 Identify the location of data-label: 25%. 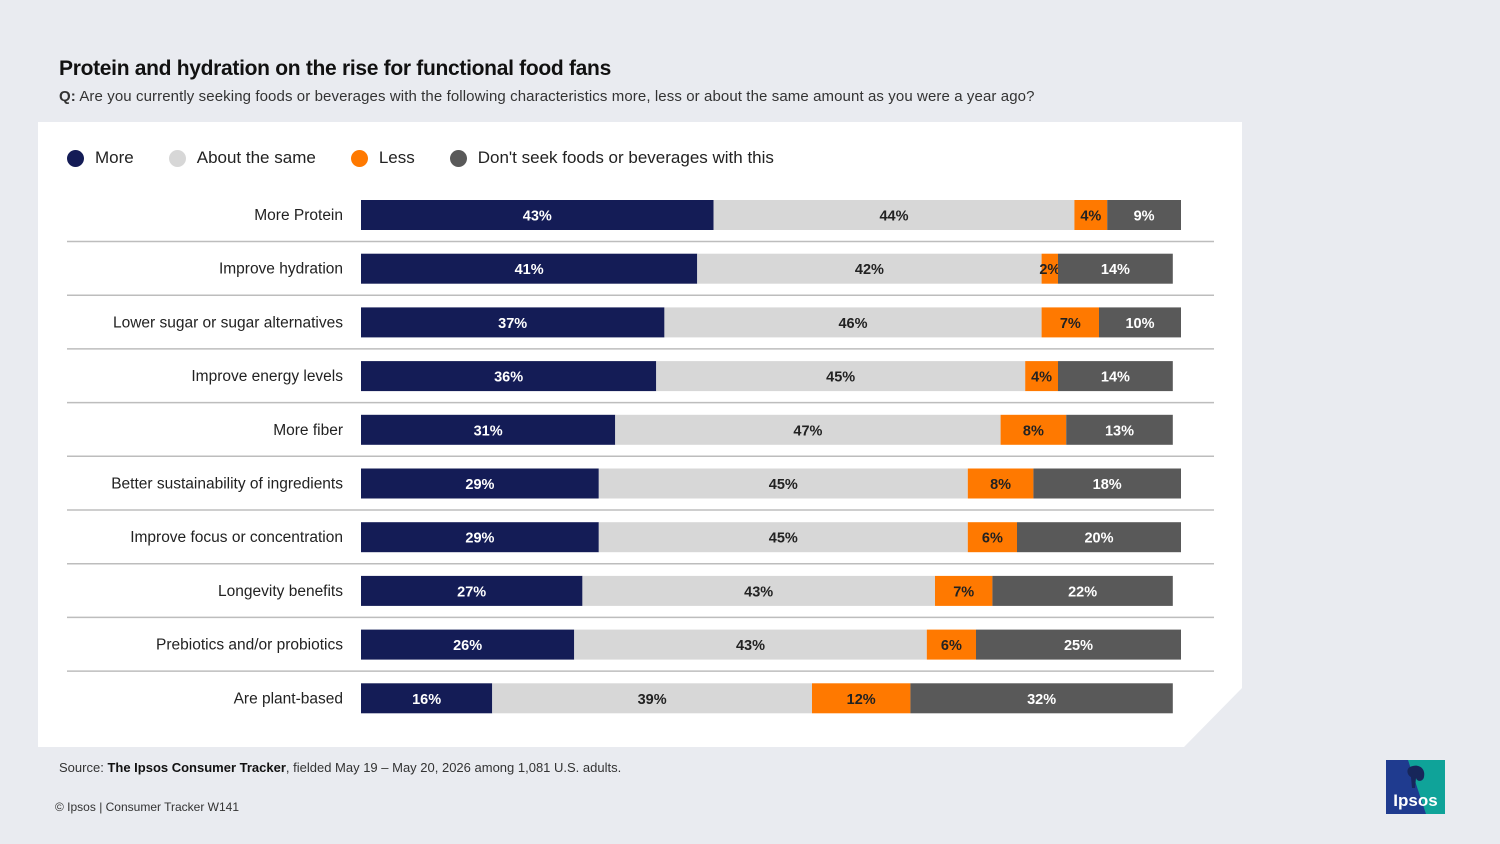
(1078, 646).